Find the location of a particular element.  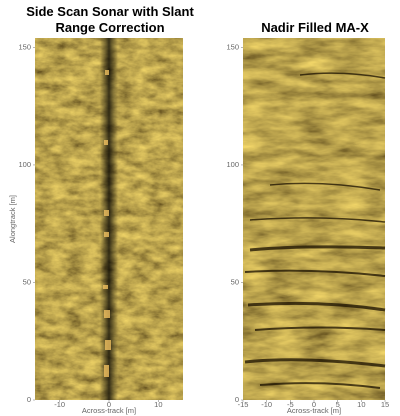

x-tick-label: 5 is located at coordinates (338, 404).